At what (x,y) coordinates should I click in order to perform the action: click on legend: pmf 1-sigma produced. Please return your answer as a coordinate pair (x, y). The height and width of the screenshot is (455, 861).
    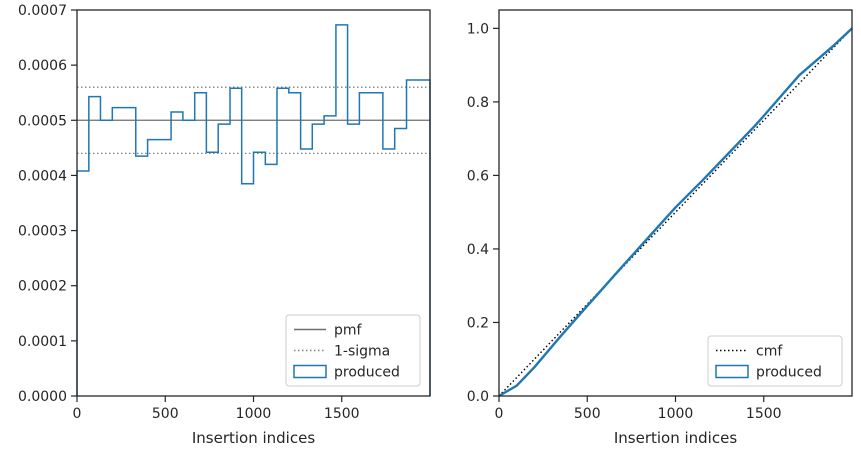
    Looking at the image, I should click on (353, 350).